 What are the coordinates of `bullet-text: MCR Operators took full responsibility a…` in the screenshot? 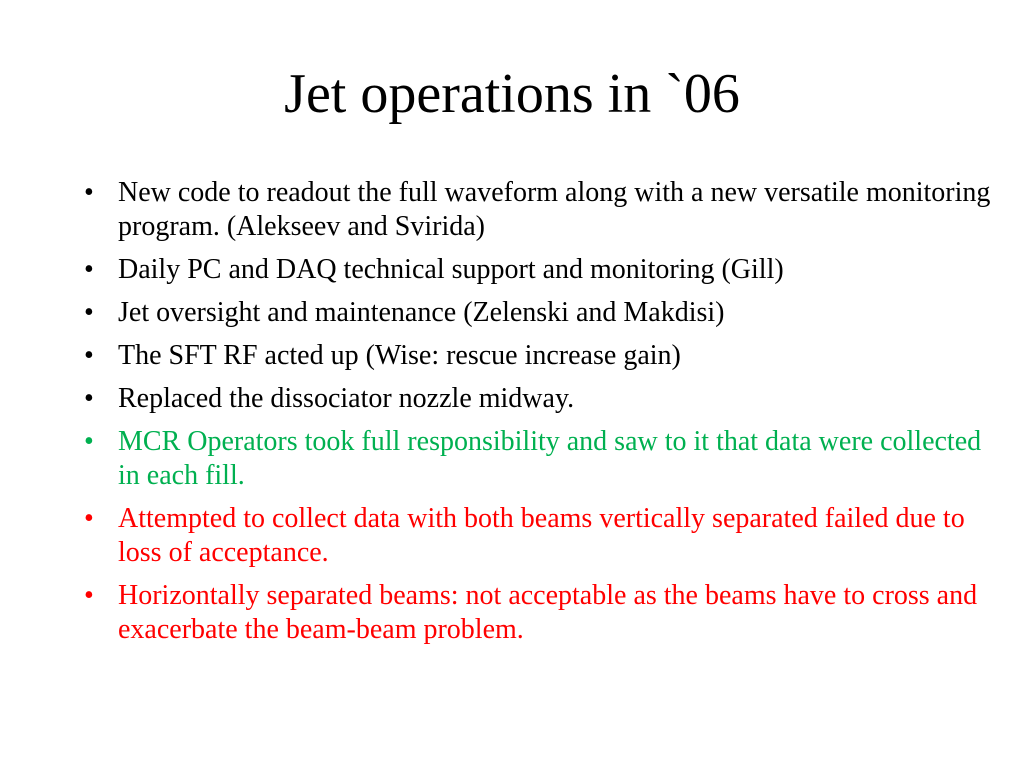 It's located at (550, 458).